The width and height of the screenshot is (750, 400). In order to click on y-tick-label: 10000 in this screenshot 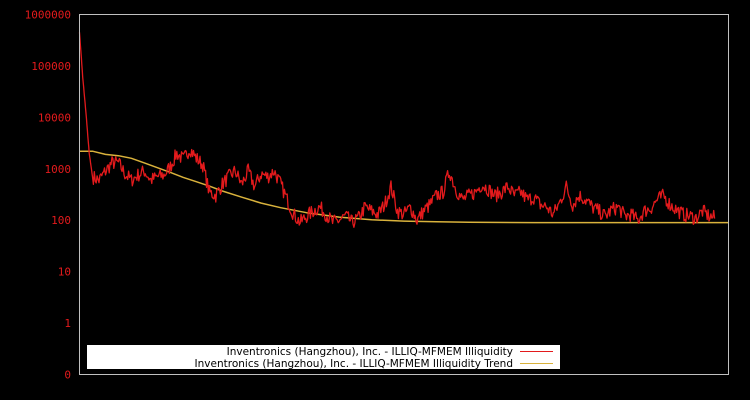, I will do `click(54, 117)`.